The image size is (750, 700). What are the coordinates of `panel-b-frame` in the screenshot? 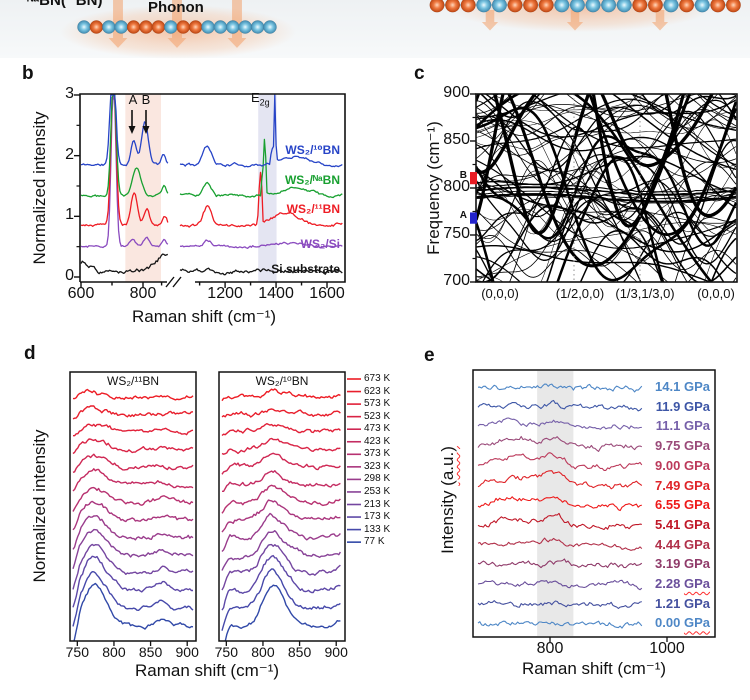 It's located at (212, 188).